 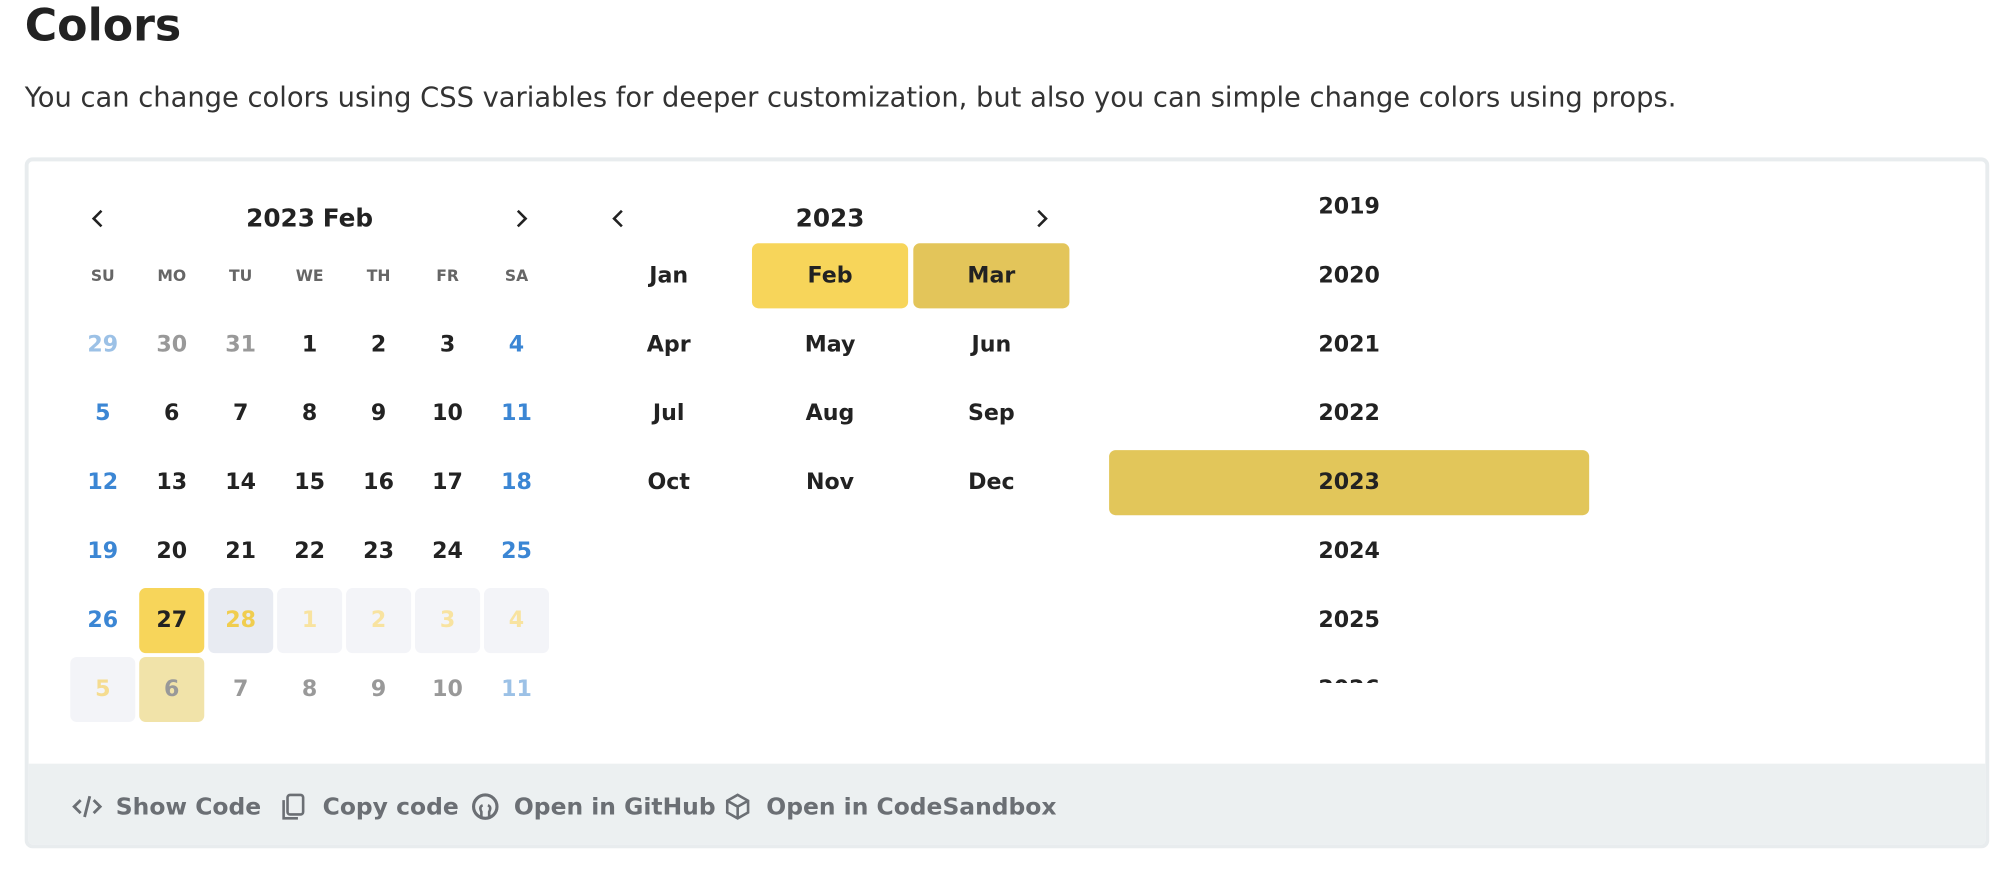 I want to click on day: 24, so click(x=447, y=551).